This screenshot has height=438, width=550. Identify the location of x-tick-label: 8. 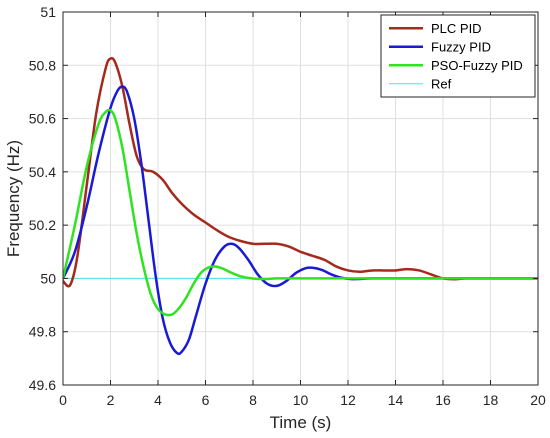
(253, 400).